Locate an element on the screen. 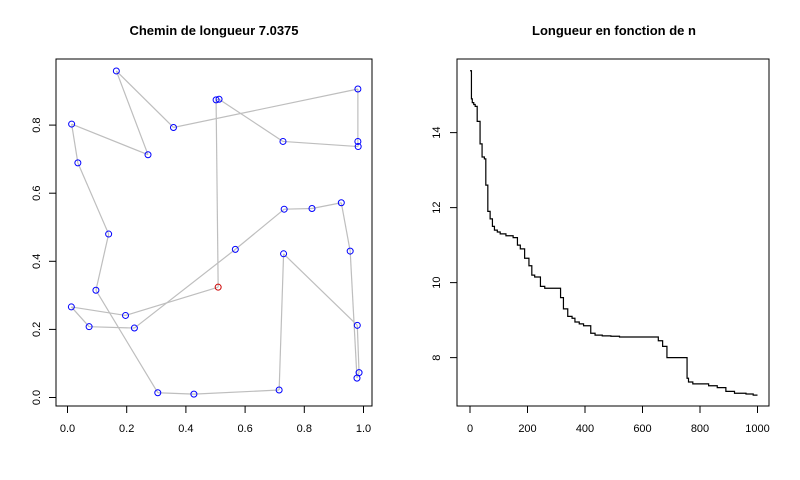 The image size is (800, 480). left-x-axis: 0.0 0.2 0.4 0.6 0.8 1.0 is located at coordinates (215, 420).